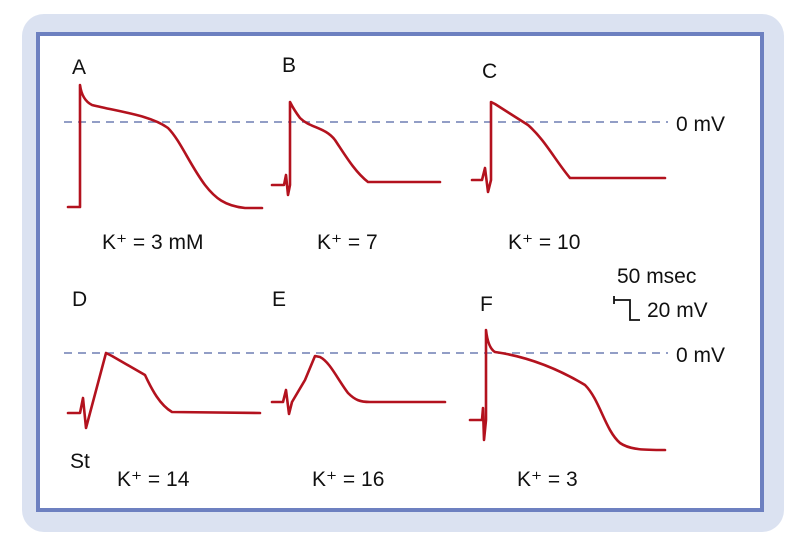 The image size is (800, 551). Describe the element at coordinates (489, 71) in the screenshot. I see `panel-label: C` at that location.